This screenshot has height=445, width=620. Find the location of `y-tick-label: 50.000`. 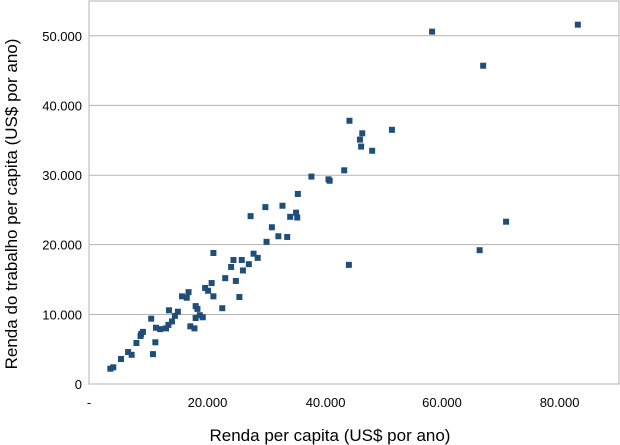

y-tick-label: 50.000 is located at coordinates (62, 36).